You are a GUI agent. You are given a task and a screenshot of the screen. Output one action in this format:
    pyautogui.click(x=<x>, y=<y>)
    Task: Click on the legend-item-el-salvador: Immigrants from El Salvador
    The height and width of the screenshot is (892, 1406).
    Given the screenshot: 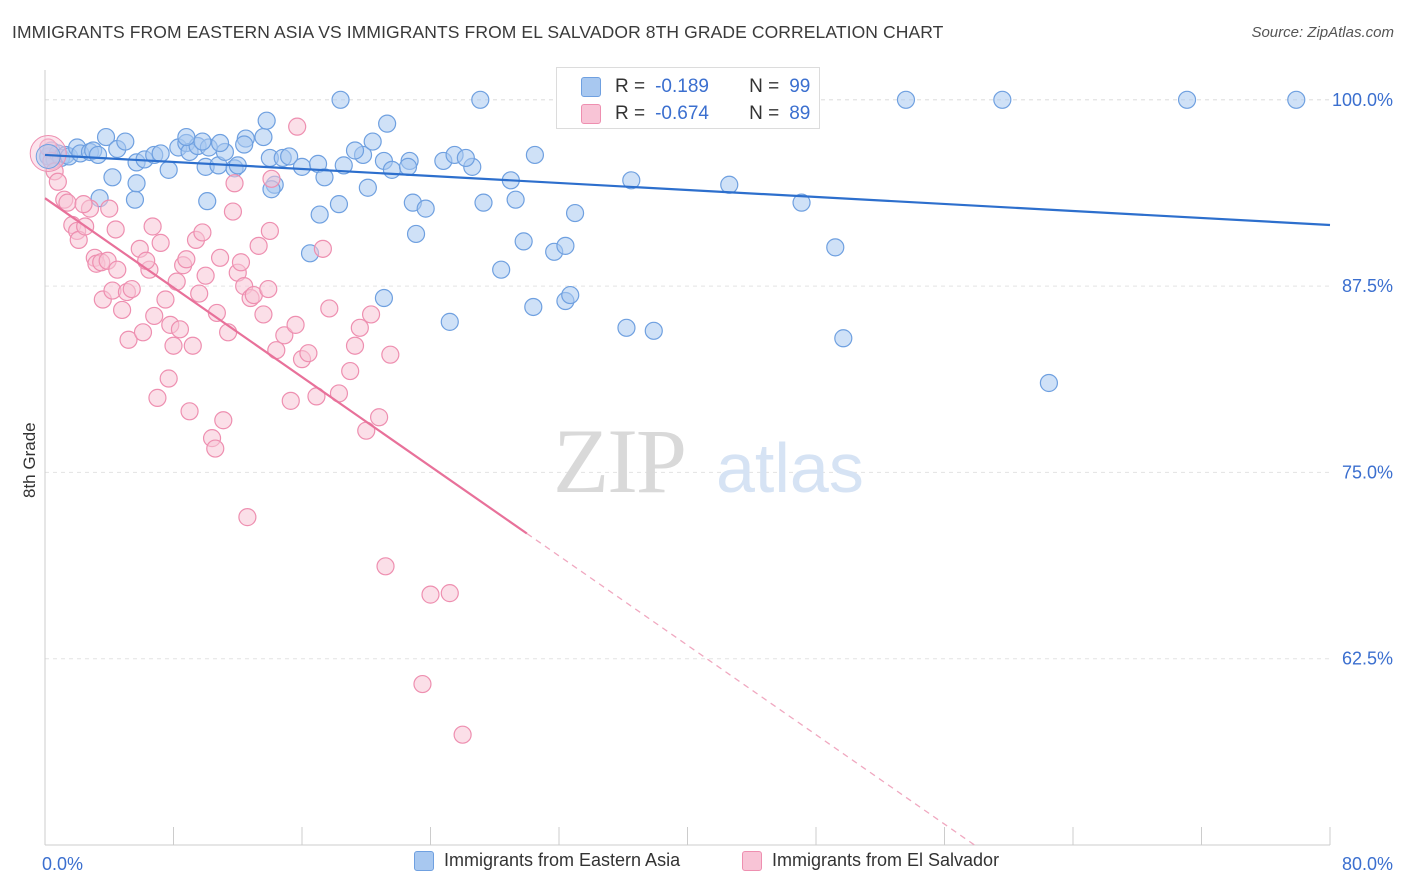 What is the action you would take?
    pyautogui.click(x=870, y=860)
    